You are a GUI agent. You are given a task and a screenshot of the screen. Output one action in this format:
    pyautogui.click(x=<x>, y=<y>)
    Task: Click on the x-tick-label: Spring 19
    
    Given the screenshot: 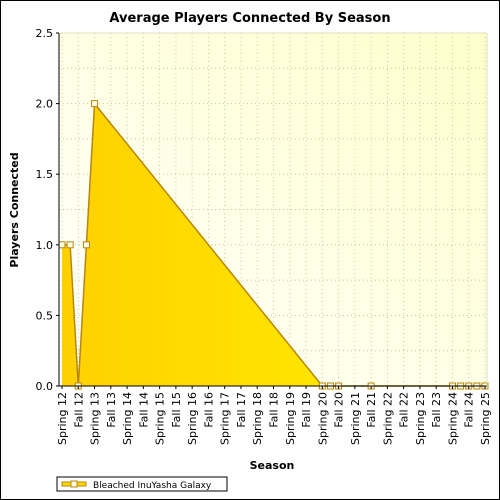 What is the action you would take?
    pyautogui.click(x=290, y=418)
    